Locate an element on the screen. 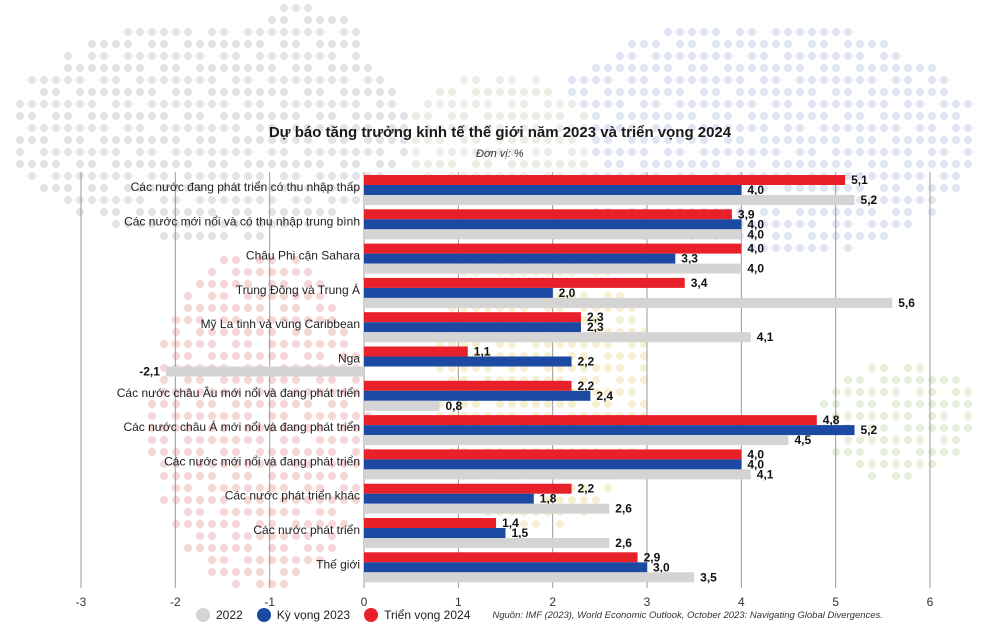 Image resolution: width=1000 pixels, height=628 pixels. value-label: 1,1 is located at coordinates (482, 352).